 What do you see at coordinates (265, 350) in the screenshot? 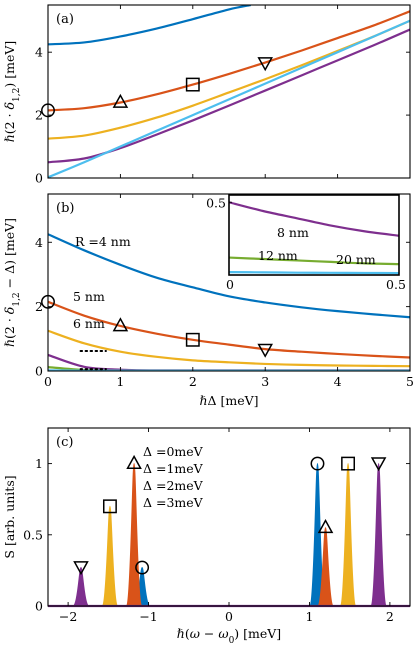
I see `panel-b-marker-triangle-down` at bounding box center [265, 350].